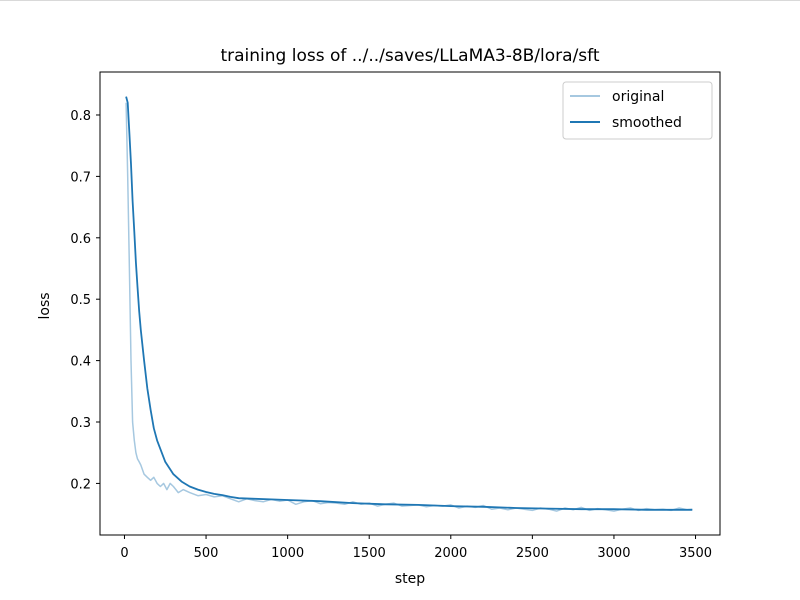 Image resolution: width=800 pixels, height=600 pixels. What do you see at coordinates (80, 484) in the screenshot?
I see `y-tick-label: 0.2` at bounding box center [80, 484].